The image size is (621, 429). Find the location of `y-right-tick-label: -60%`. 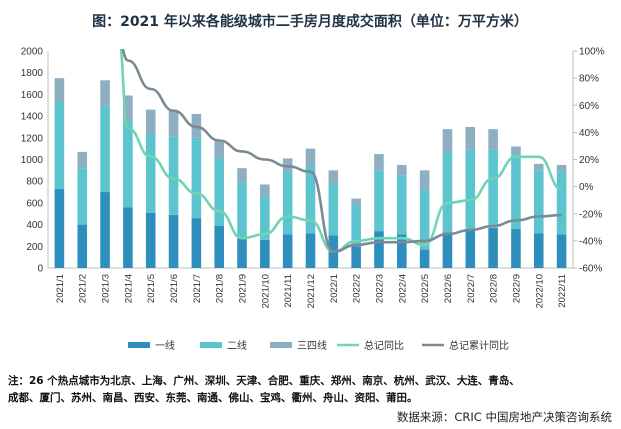

y-right-tick-label: -60% is located at coordinates (590, 269).